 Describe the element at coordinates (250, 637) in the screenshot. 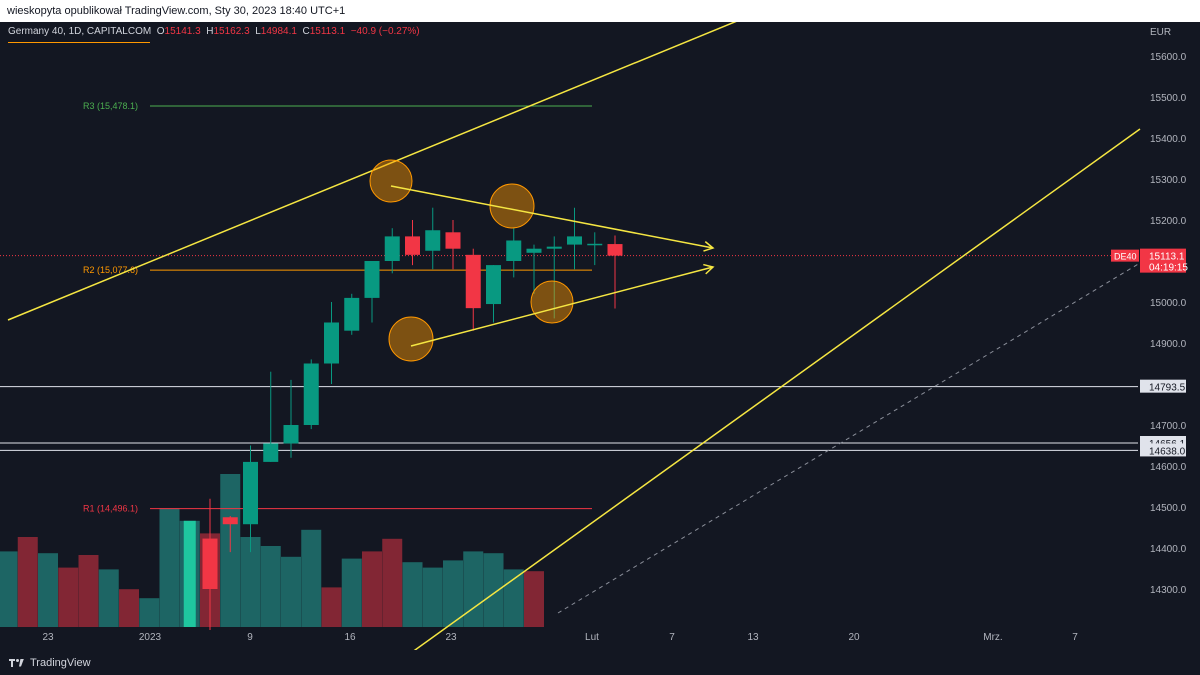

I see `x-tick-label: 9` at that location.